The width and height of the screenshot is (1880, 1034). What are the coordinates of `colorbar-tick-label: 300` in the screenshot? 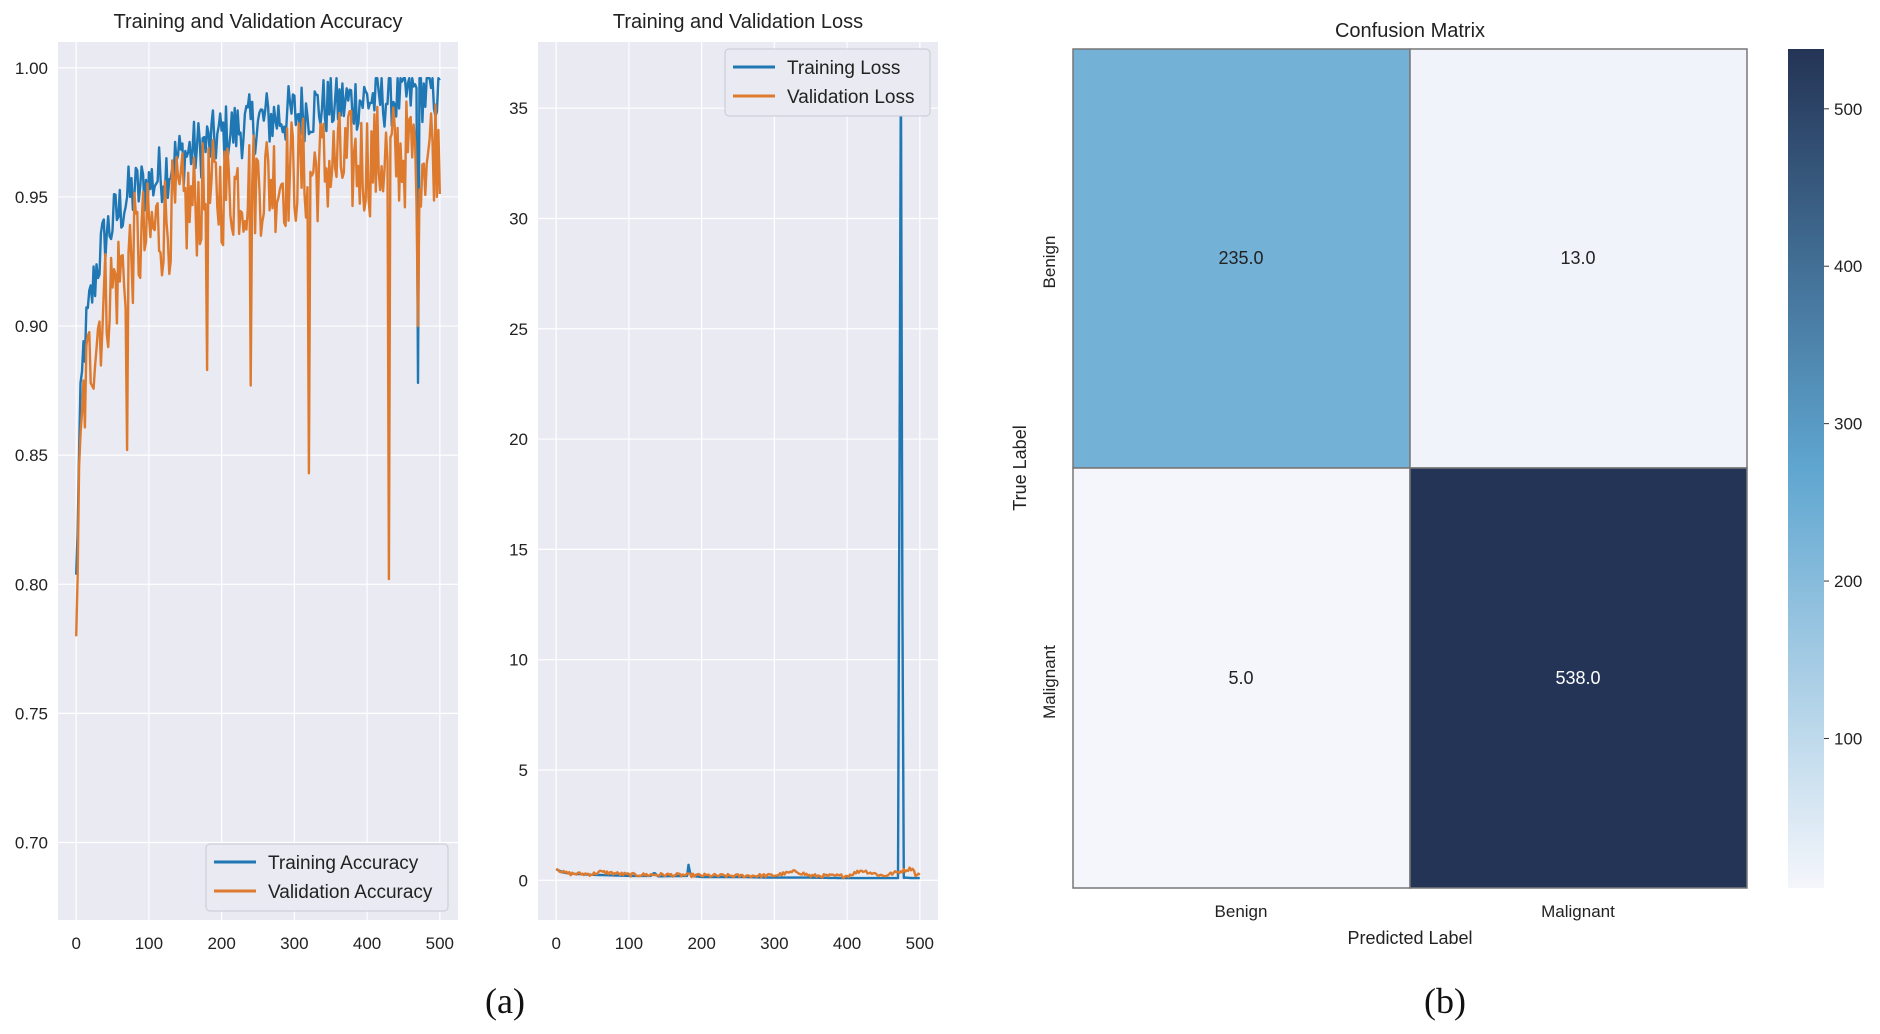 It's located at (1848, 424).